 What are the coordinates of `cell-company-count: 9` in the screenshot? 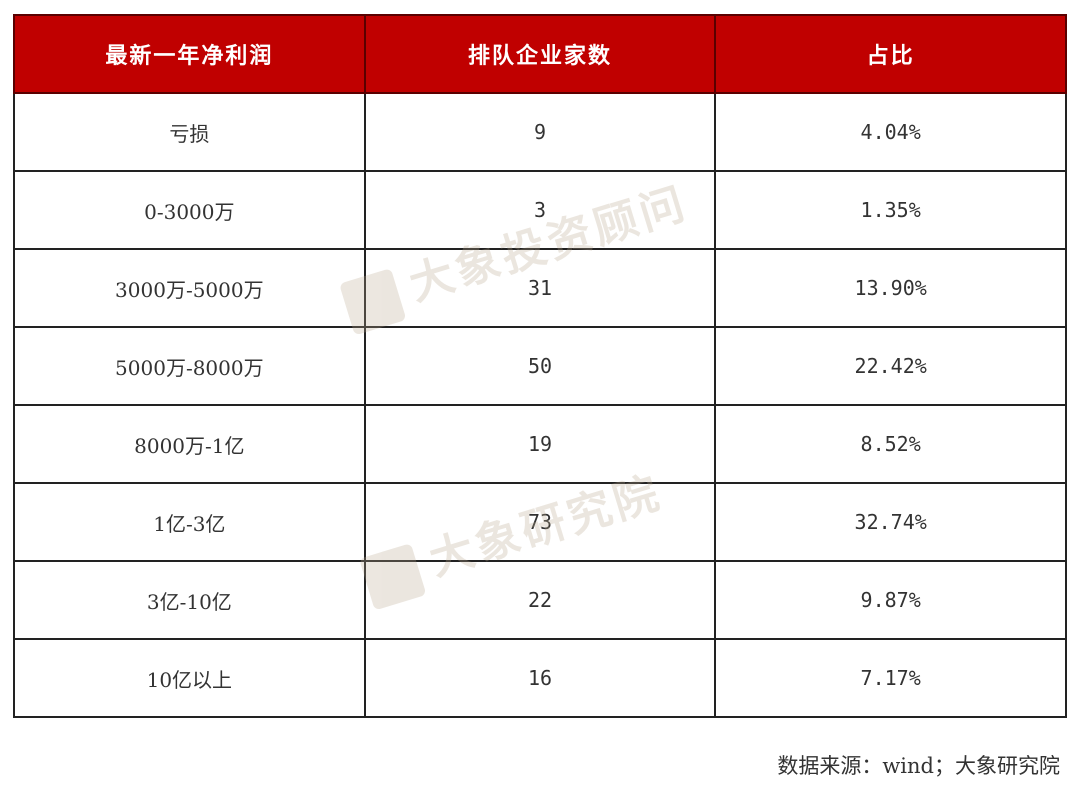 It's located at (540, 132).